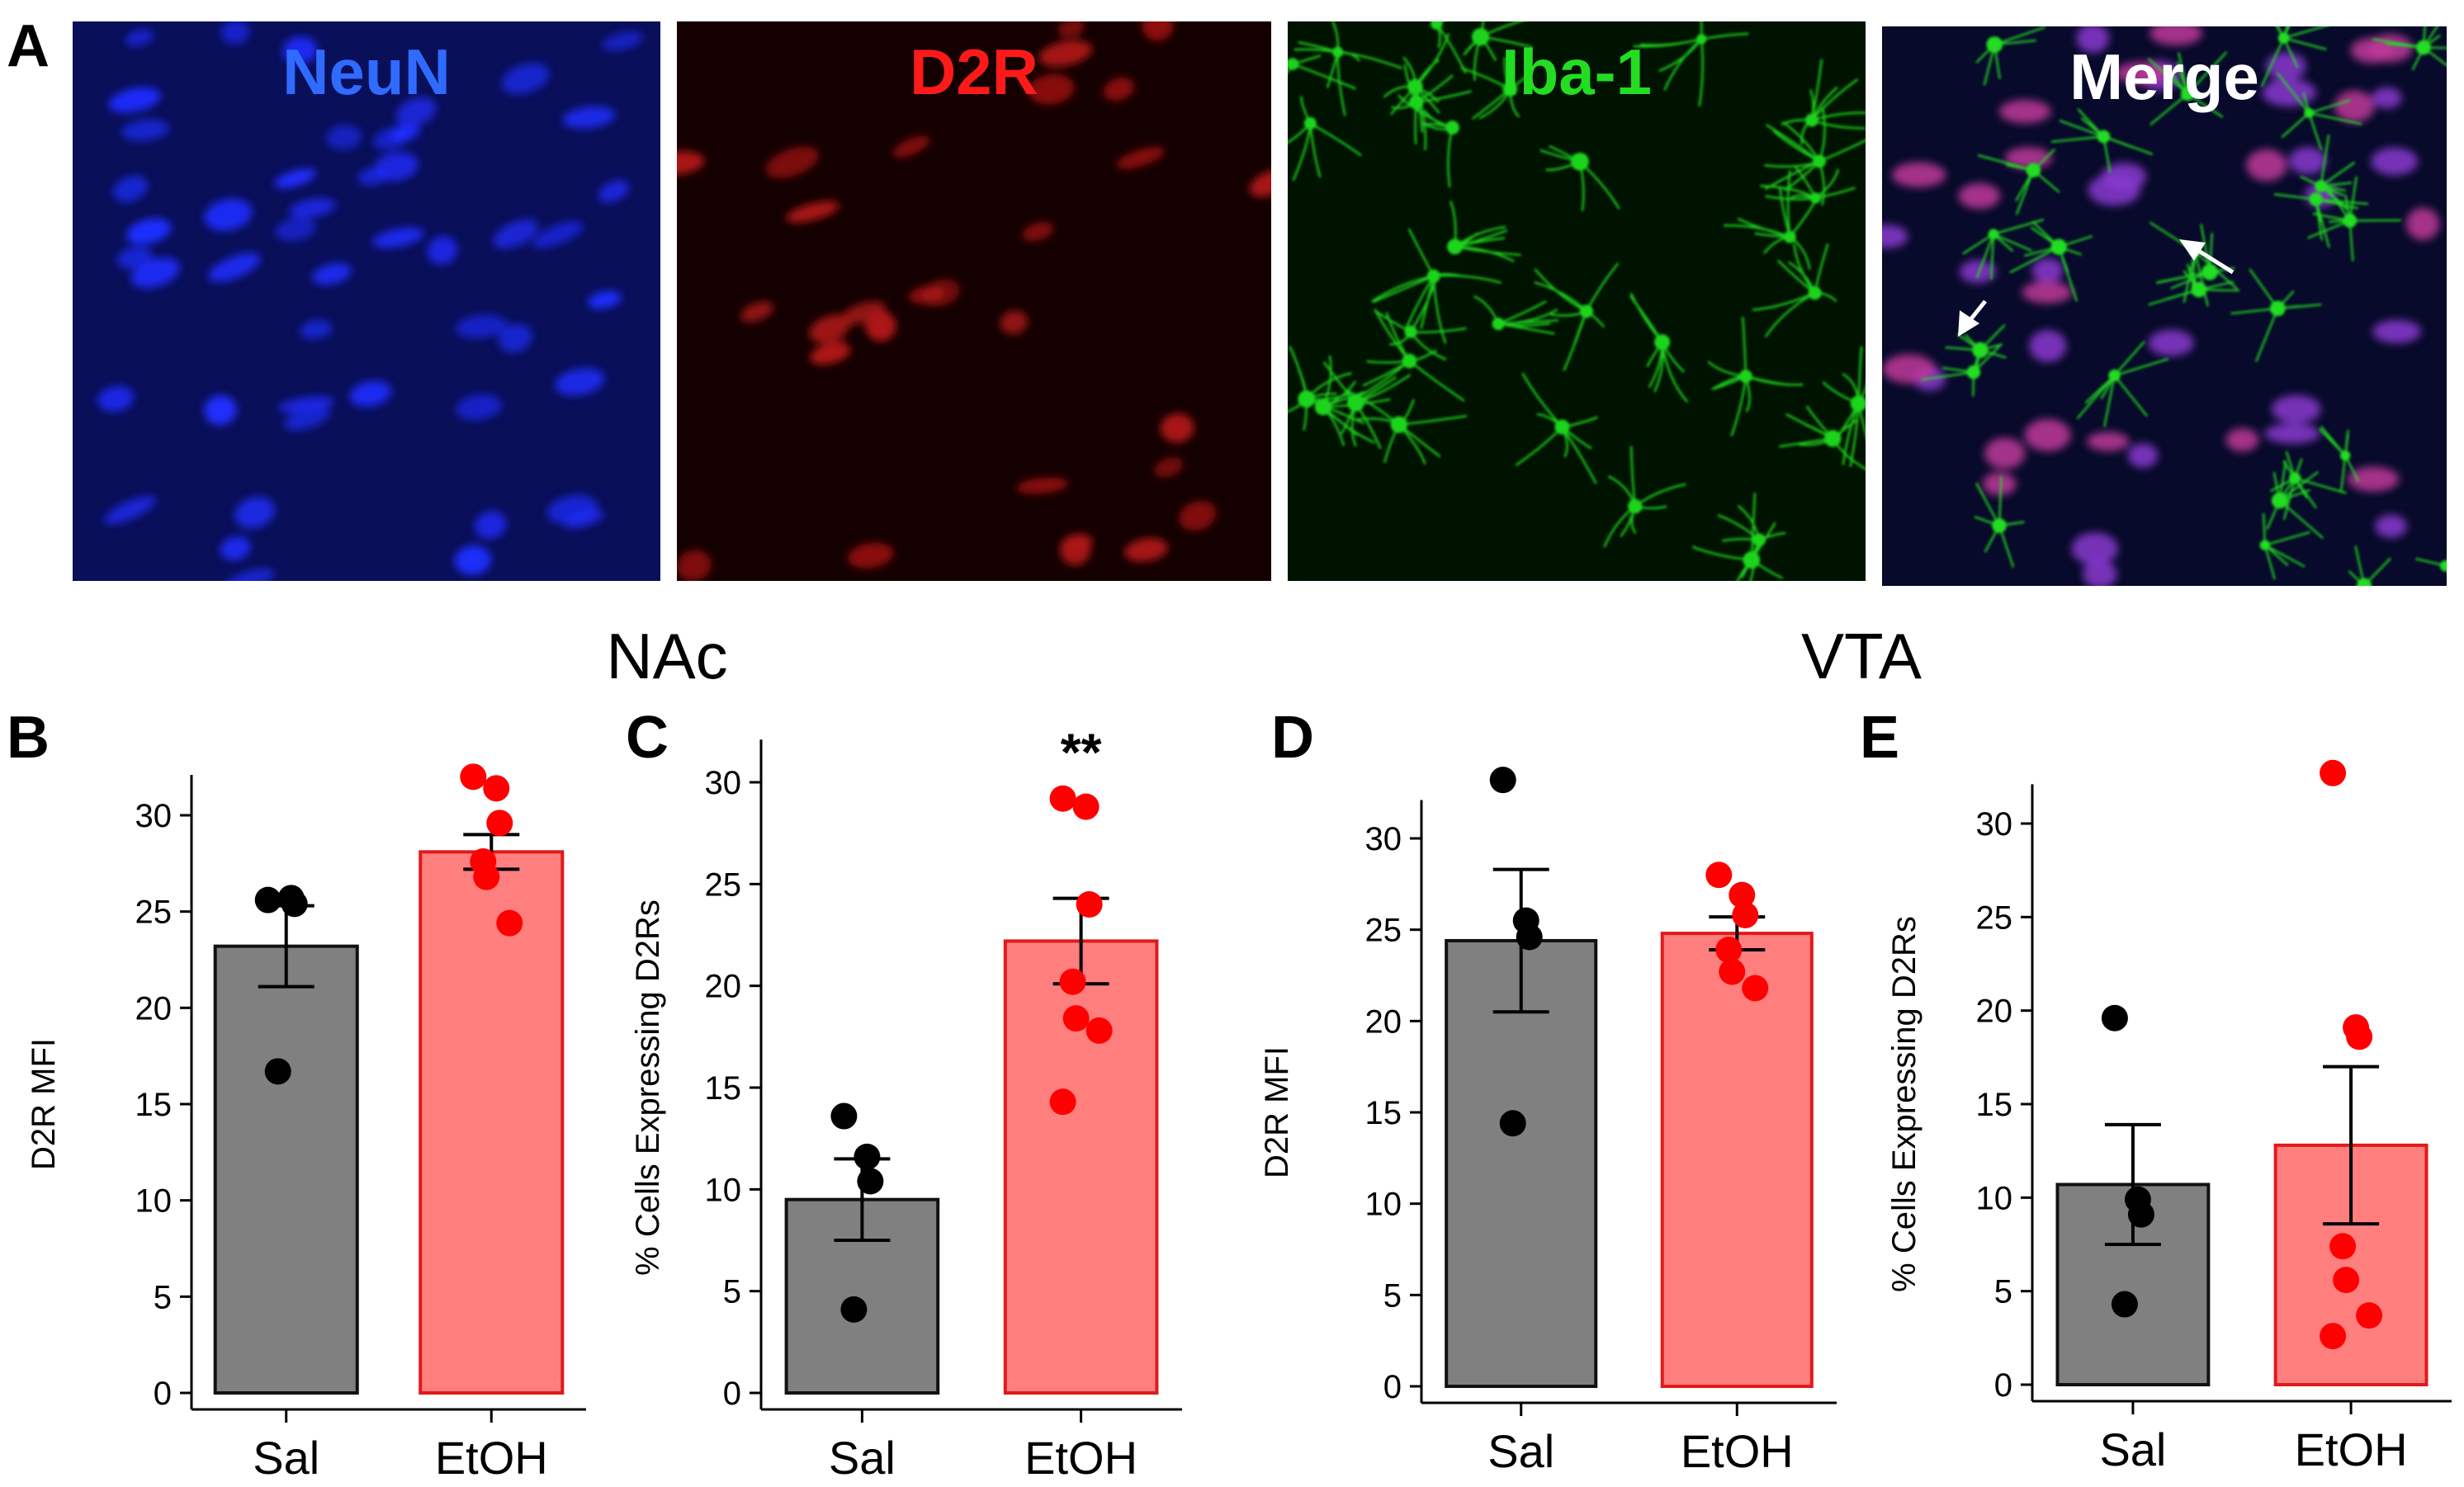  What do you see at coordinates (28, 738) in the screenshot?
I see `panel-label: B` at bounding box center [28, 738].